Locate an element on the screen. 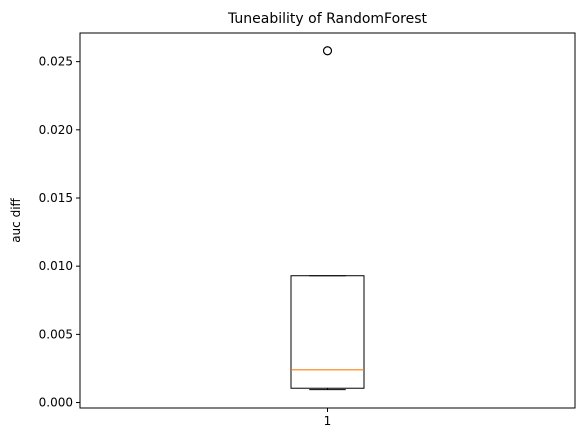 The image size is (584, 435). y-tick-label: 0.020 is located at coordinates (56, 130).